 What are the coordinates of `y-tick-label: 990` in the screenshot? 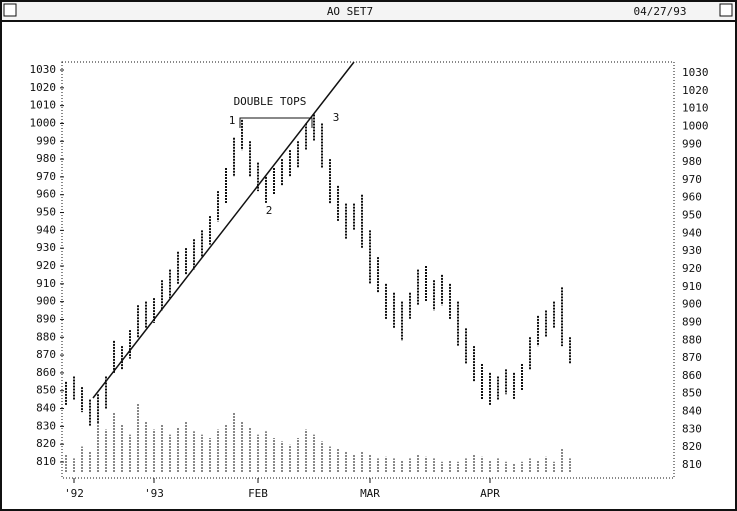 It's located at (46, 140).